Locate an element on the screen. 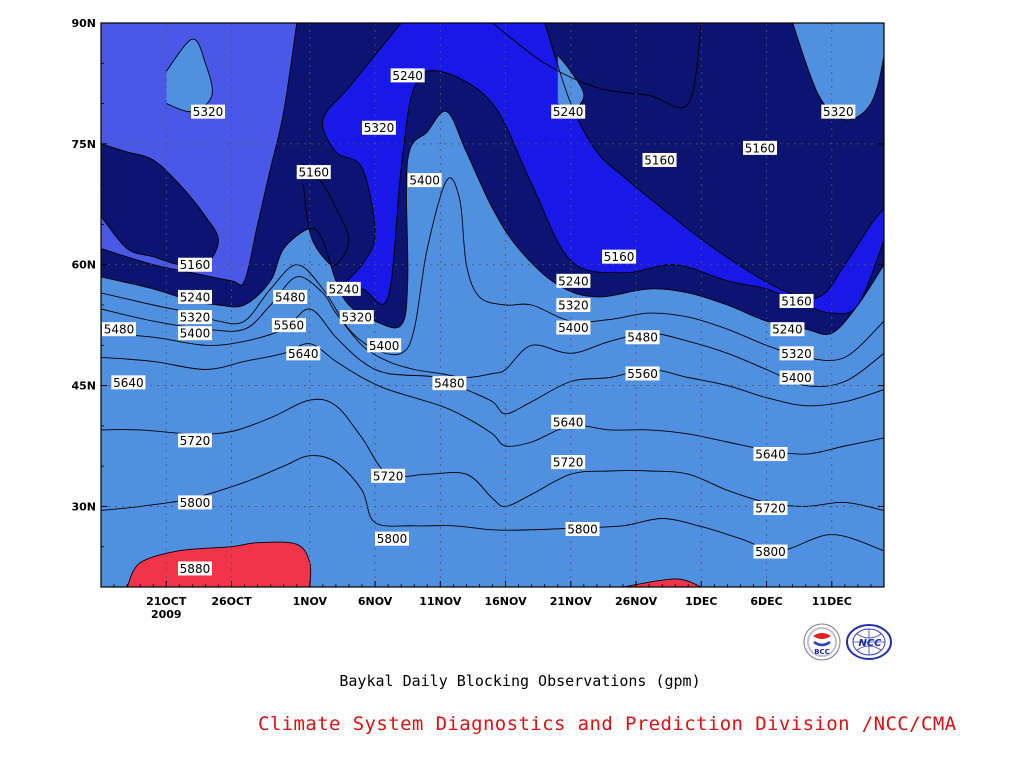  contour-label-text: 5880 is located at coordinates (195, 569).